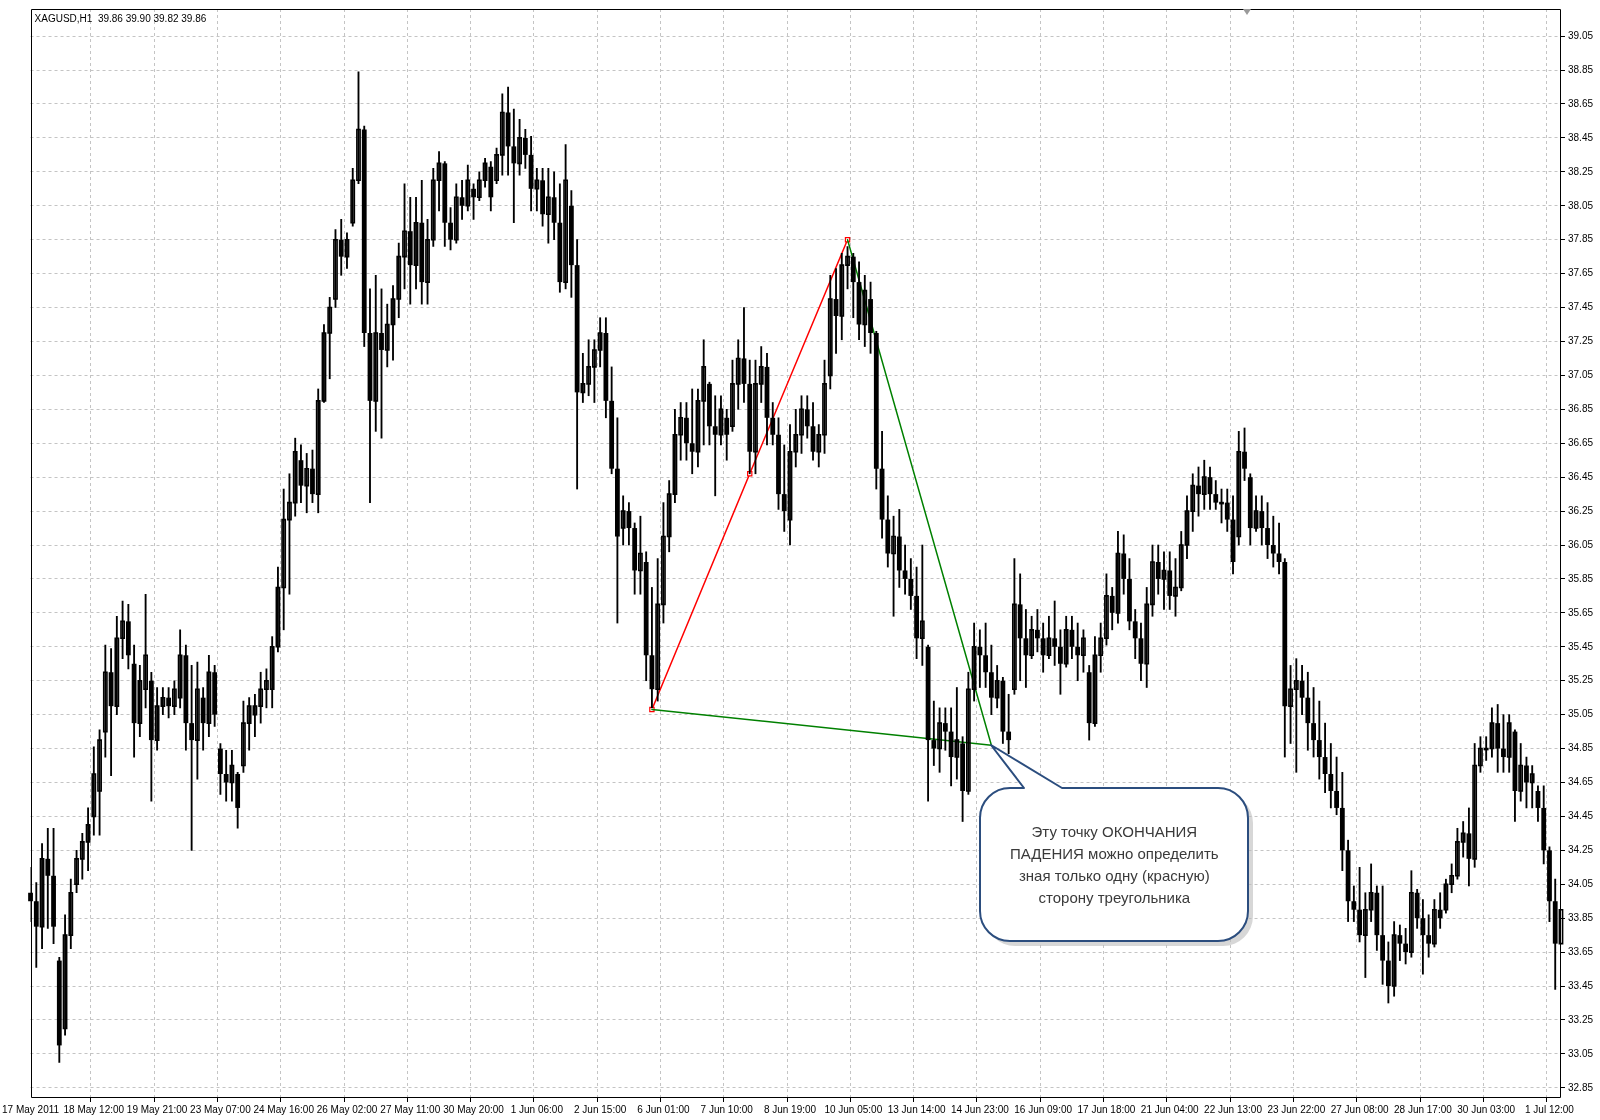  Describe the element at coordinates (1580, 273) in the screenshot. I see `y-tick-label: 37.65` at that location.